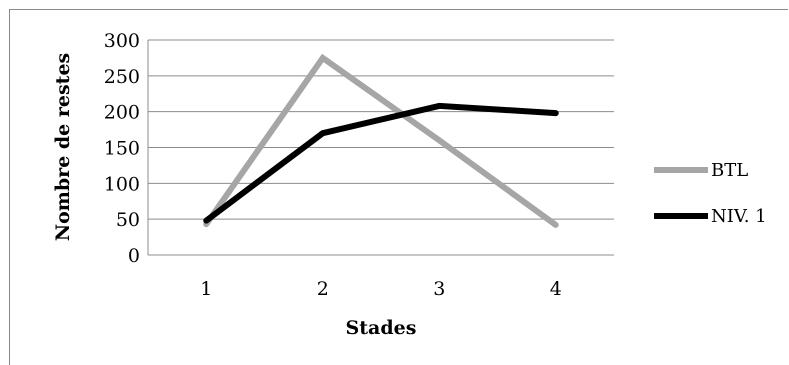  I want to click on x-tick-label: 2, so click(323, 289).